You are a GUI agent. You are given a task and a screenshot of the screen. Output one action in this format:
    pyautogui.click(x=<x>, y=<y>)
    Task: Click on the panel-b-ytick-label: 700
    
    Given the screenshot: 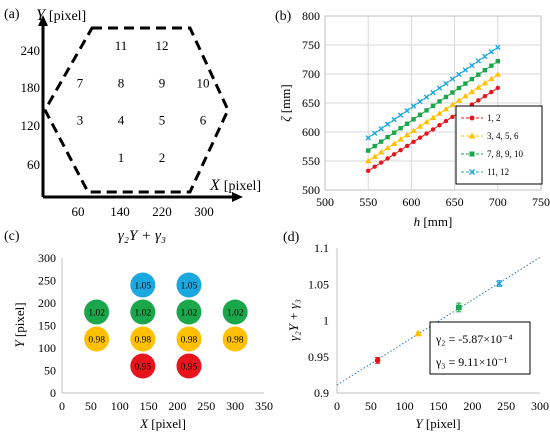 What is the action you would take?
    pyautogui.click(x=311, y=74)
    